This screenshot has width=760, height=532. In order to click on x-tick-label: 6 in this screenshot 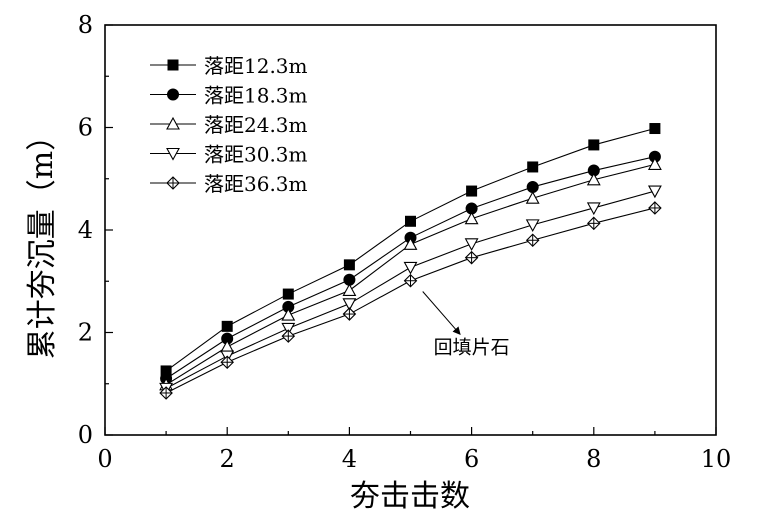, I will do `click(471, 459)`.